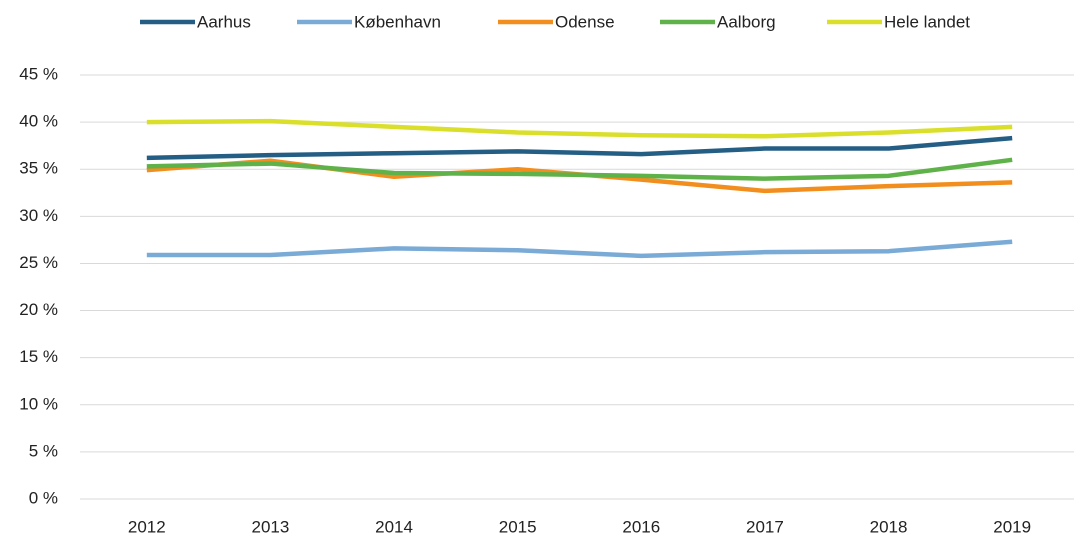 This screenshot has width=1086, height=541. I want to click on x-tick-label: 2014, so click(394, 526).